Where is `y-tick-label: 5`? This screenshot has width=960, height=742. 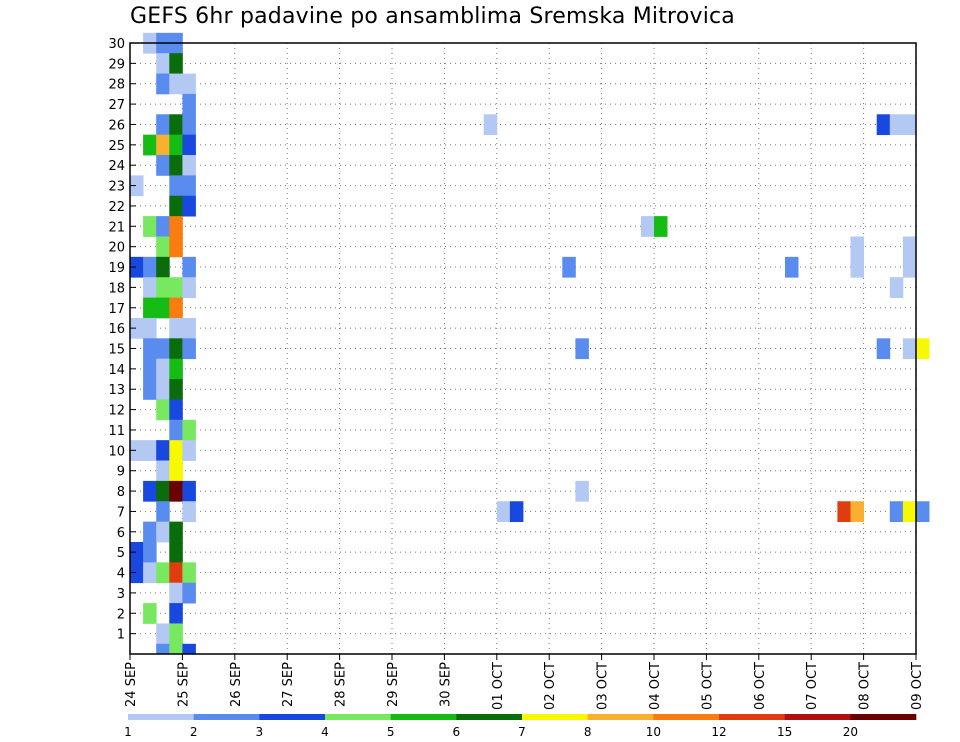
y-tick-label: 5 is located at coordinates (121, 553).